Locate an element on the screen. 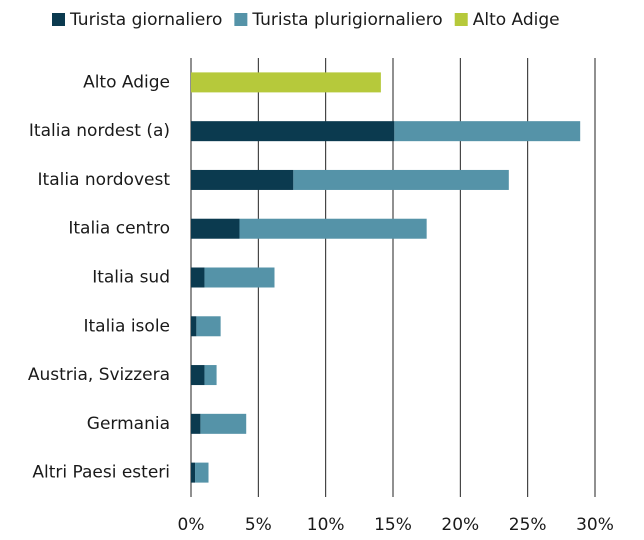 The height and width of the screenshot is (540, 644). legend-label: Alto Adige is located at coordinates (516, 20).